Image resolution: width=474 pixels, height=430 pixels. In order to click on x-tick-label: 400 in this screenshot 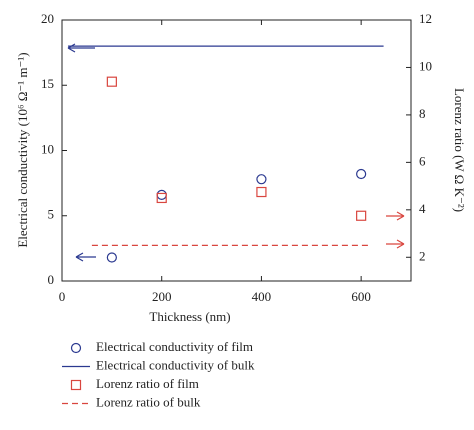, I will do `click(262, 296)`.